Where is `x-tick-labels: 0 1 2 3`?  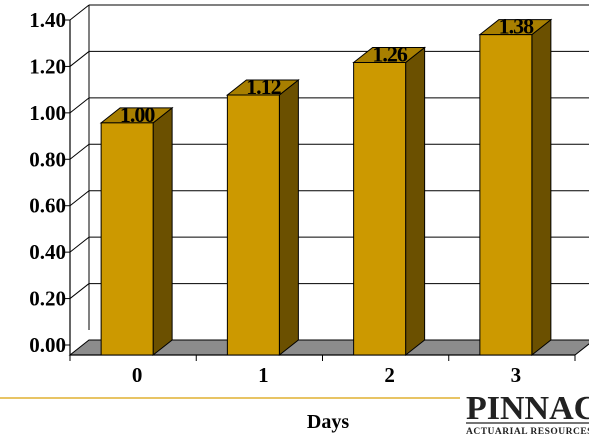
x-tick-labels: 0 1 2 3 is located at coordinates (326, 375).